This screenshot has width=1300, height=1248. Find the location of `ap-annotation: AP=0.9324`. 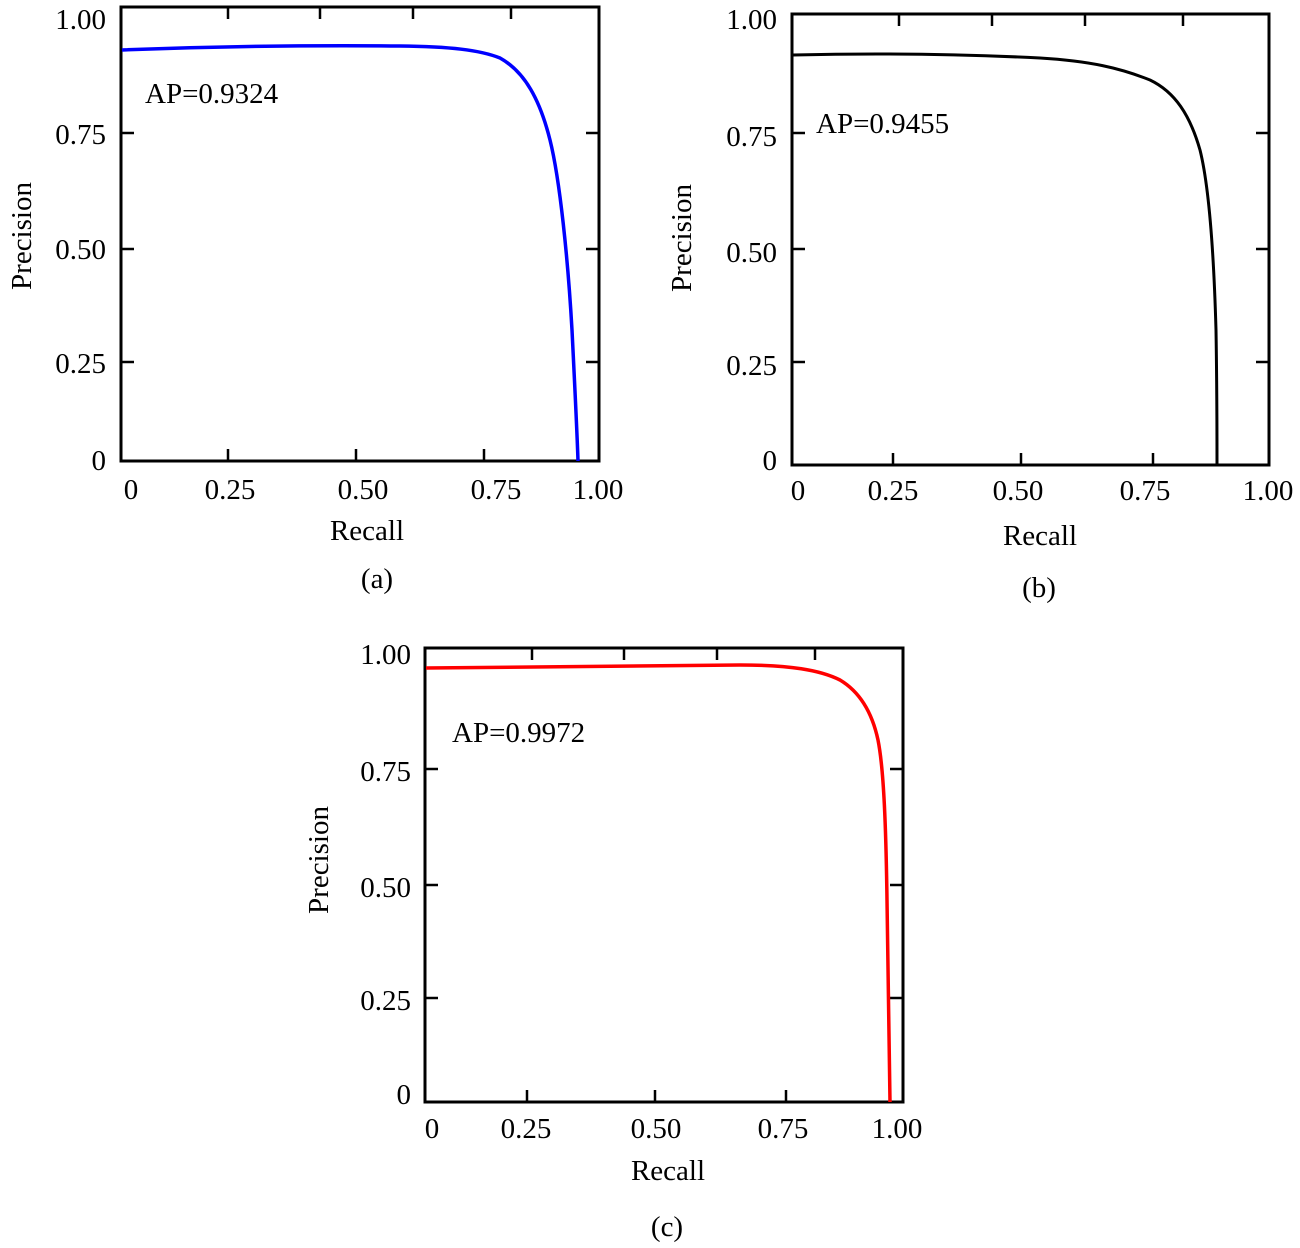

ap-annotation: AP=0.9324 is located at coordinates (212, 94).